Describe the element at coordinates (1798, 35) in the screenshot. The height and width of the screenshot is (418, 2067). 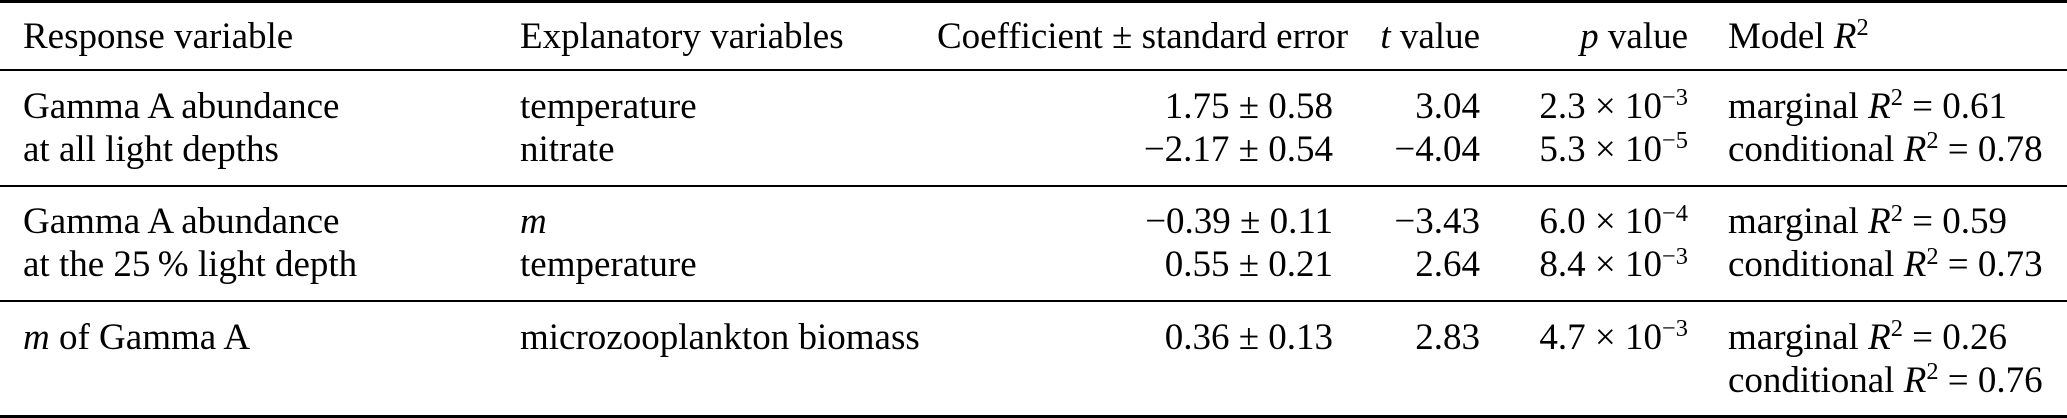
I see `col-header-model-r2: Model R2` at that location.